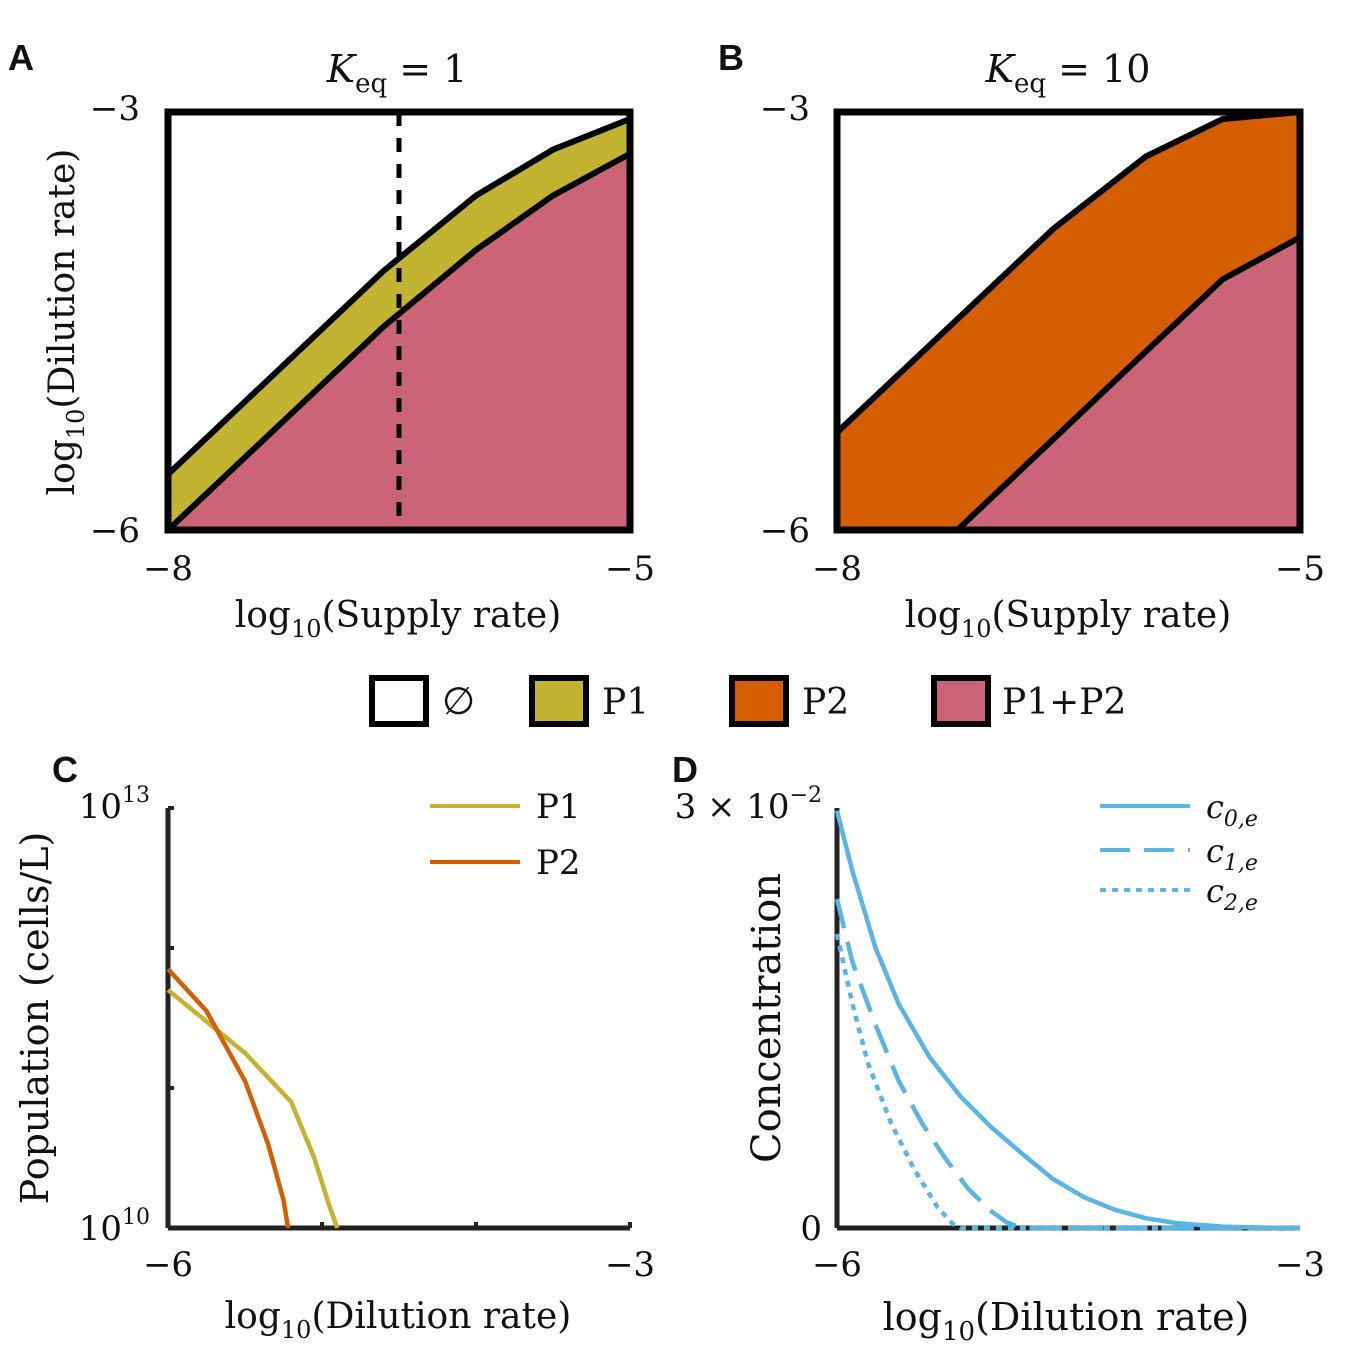 The image size is (1368, 1368). Describe the element at coordinates (505, 835) in the screenshot. I see `panel-c-legend: P1 P2` at that location.